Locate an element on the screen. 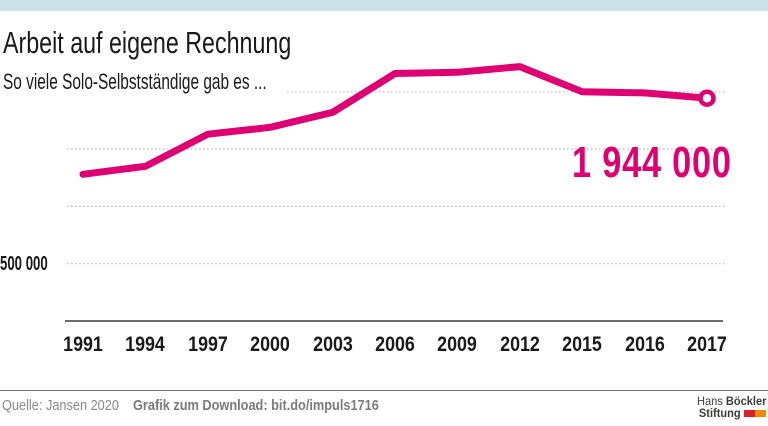 The width and height of the screenshot is (768, 426). logo-line1: Hans Böckler is located at coordinates (731, 401).